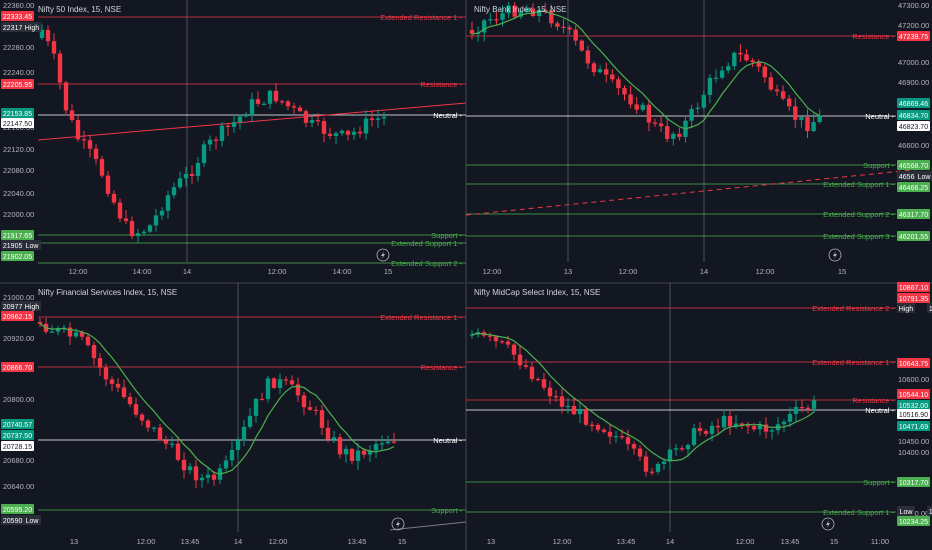 This screenshot has width=932, height=550. What do you see at coordinates (18, 486) in the screenshot?
I see `price-axis-tick: 20640.00` at bounding box center [18, 486].